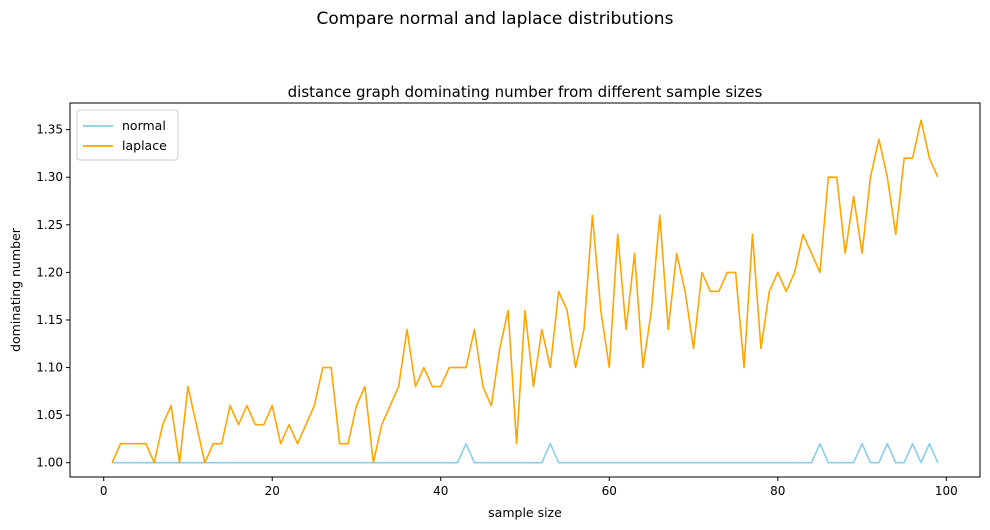 This screenshot has height=530, width=990. Describe the element at coordinates (49, 130) in the screenshot. I see `y-tick-label: 1.35` at that location.